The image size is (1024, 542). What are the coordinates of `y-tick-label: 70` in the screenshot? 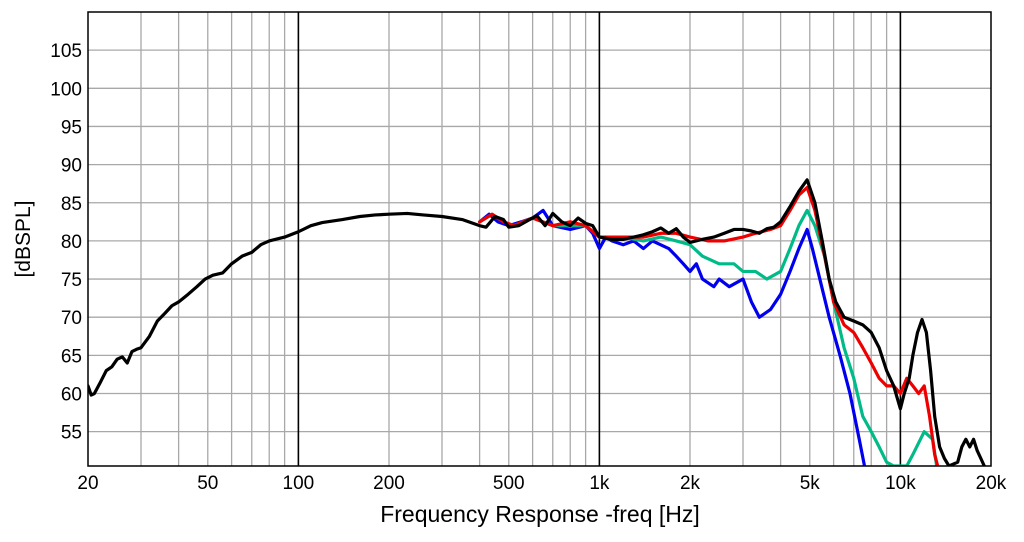 It's located at (71, 318).